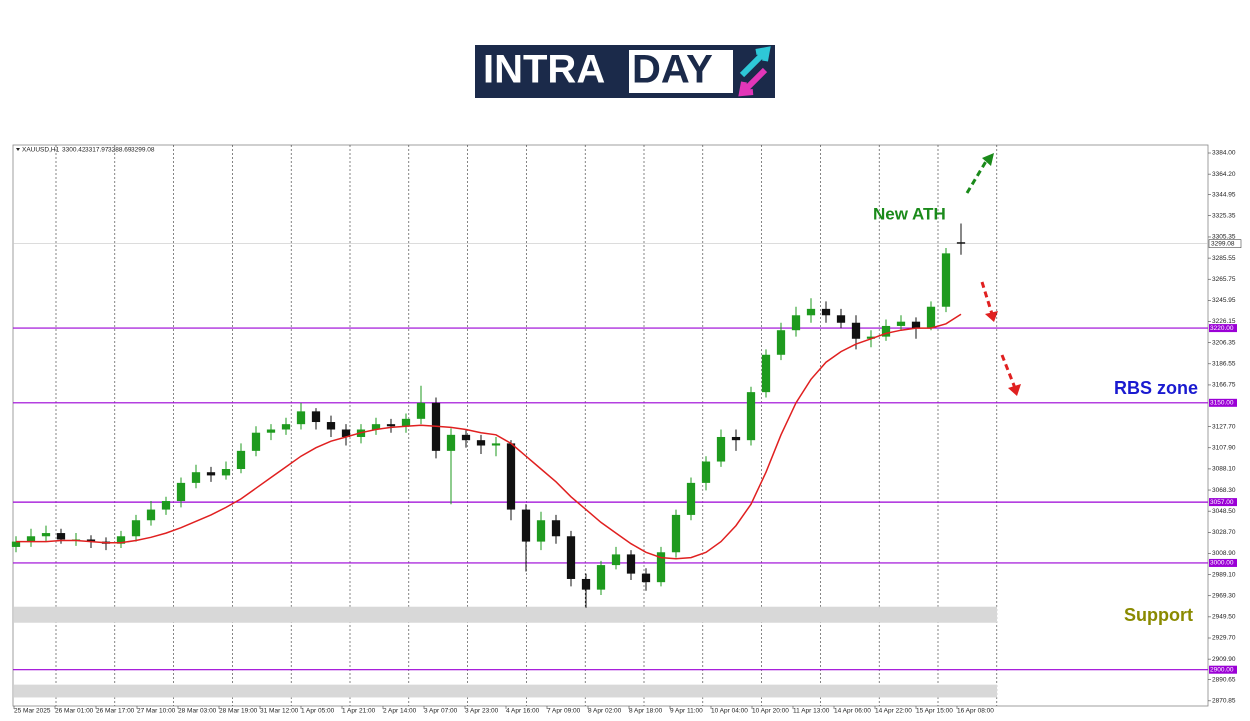 Image resolution: width=1250 pixels, height=721 pixels. Describe the element at coordinates (156, 711) in the screenshot. I see `x-tick-label: 27 Mar 10:00` at that location.